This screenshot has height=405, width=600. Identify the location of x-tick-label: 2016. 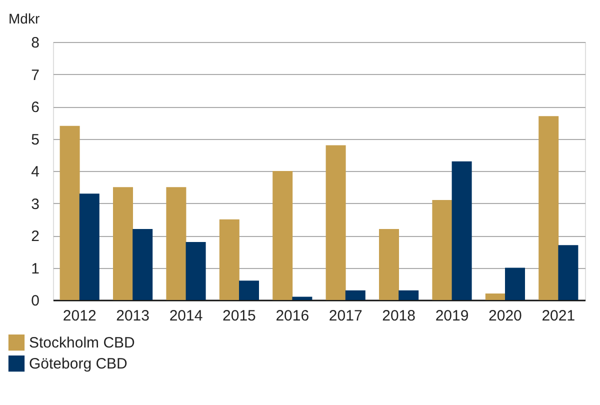
(293, 316).